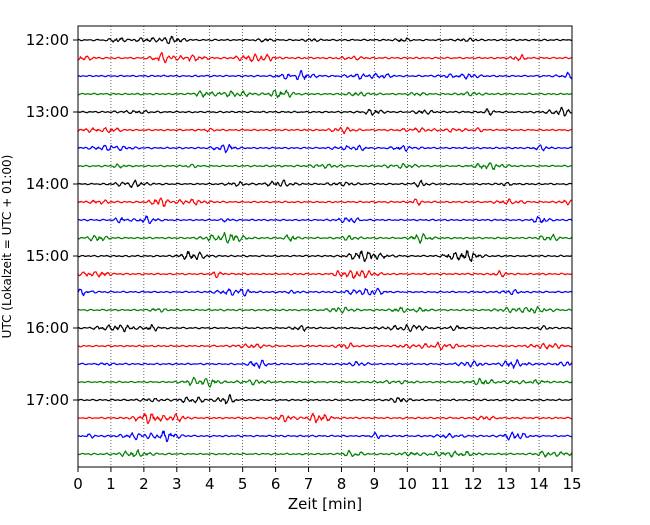  Describe the element at coordinates (111, 484) in the screenshot. I see `x-tick-label: 1` at that location.